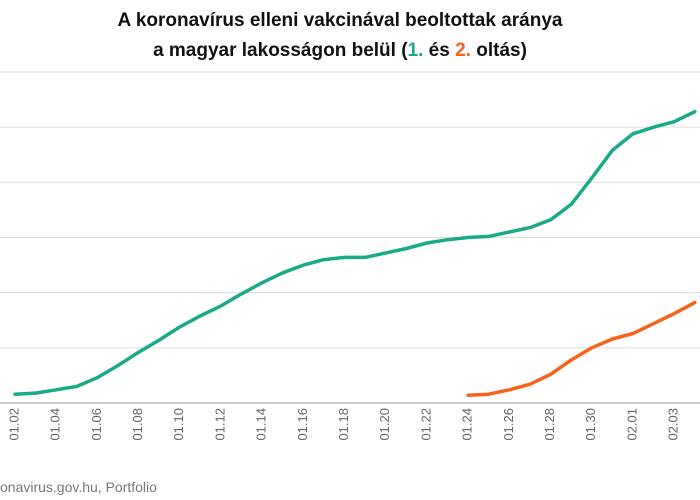 The width and height of the screenshot is (700, 500). Describe the element at coordinates (280, 50) in the screenshot. I see `subtitle-part: a magyar lakosságon belül (` at that location.